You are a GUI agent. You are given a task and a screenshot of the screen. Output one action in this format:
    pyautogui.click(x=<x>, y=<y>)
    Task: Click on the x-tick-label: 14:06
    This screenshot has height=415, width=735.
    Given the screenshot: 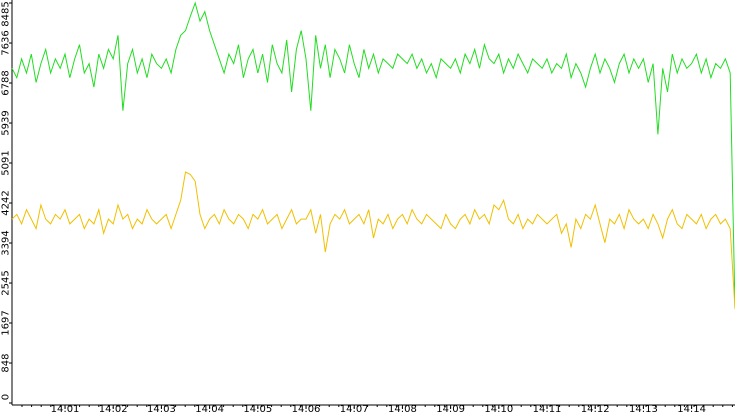 What is the action you would take?
    pyautogui.click(x=306, y=409)
    